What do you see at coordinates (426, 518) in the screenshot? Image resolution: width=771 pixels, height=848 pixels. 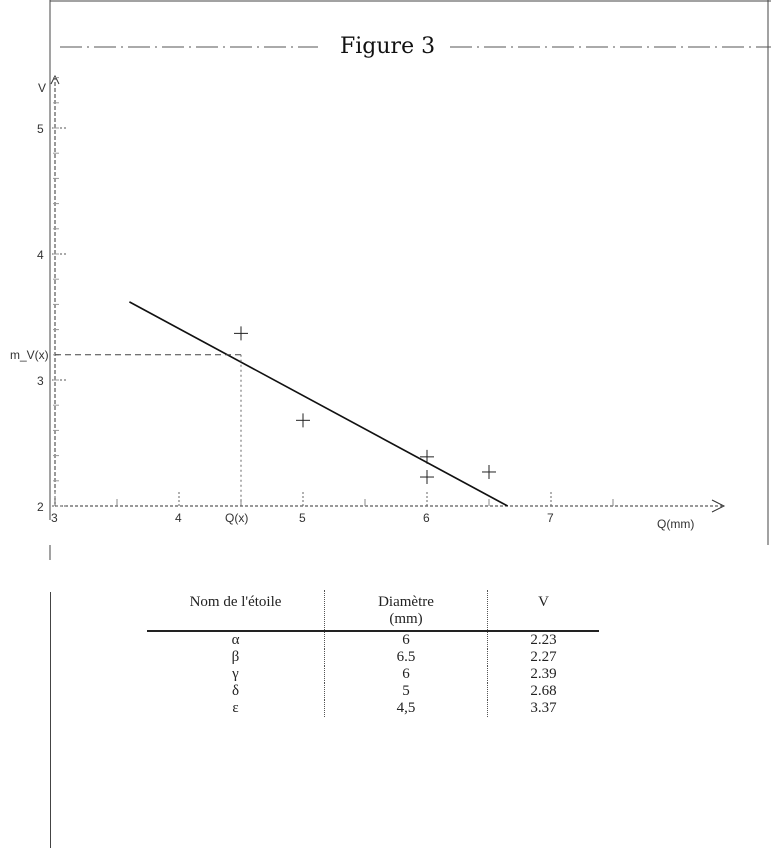 I see `x-tick-label: 6` at bounding box center [426, 518].